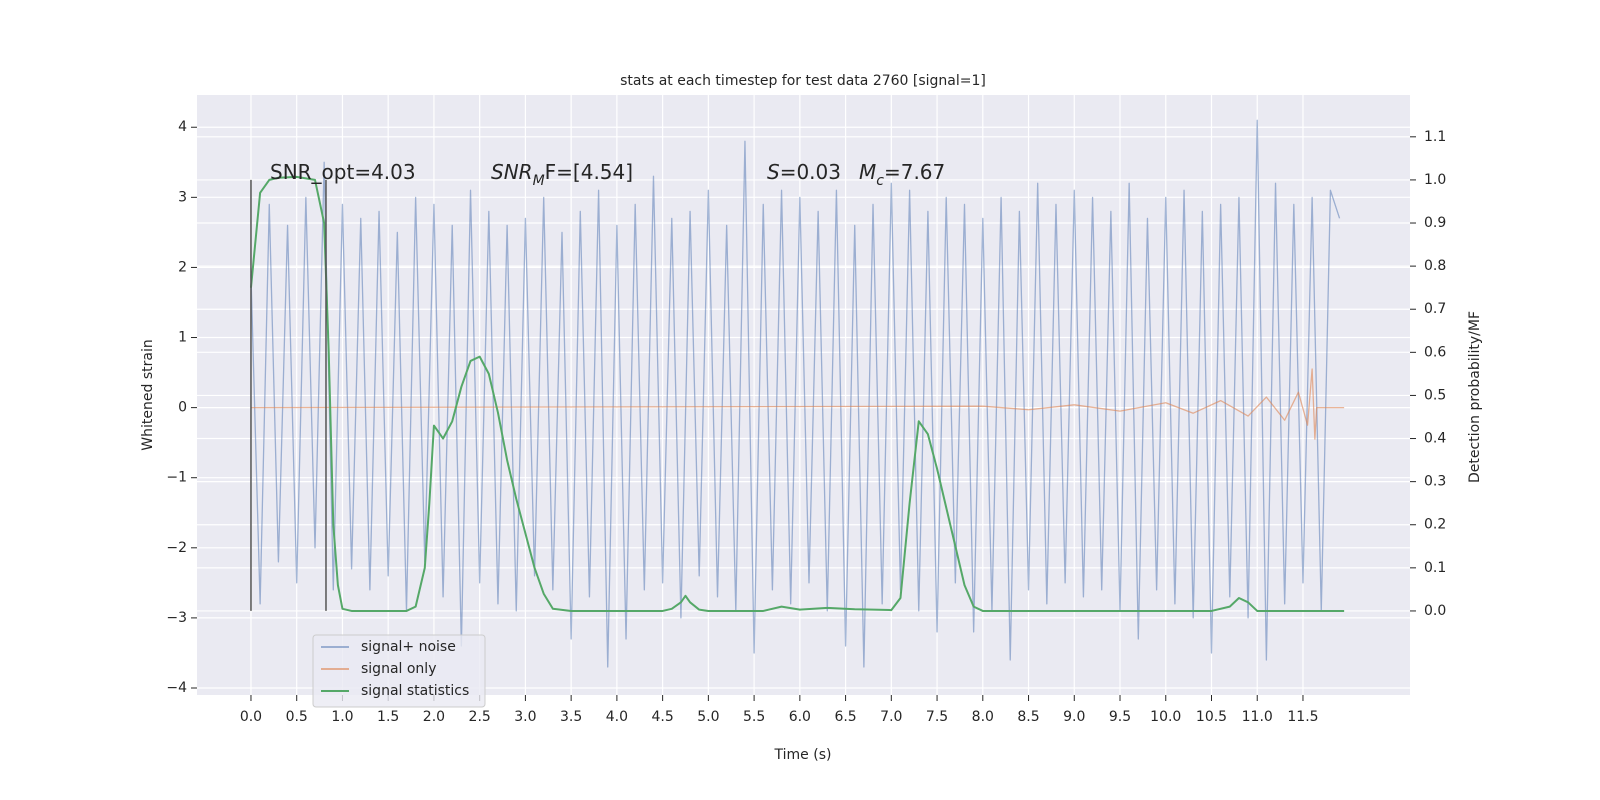  Describe the element at coordinates (845, 717) in the screenshot. I see `x-tick-label: 6.5` at that location.